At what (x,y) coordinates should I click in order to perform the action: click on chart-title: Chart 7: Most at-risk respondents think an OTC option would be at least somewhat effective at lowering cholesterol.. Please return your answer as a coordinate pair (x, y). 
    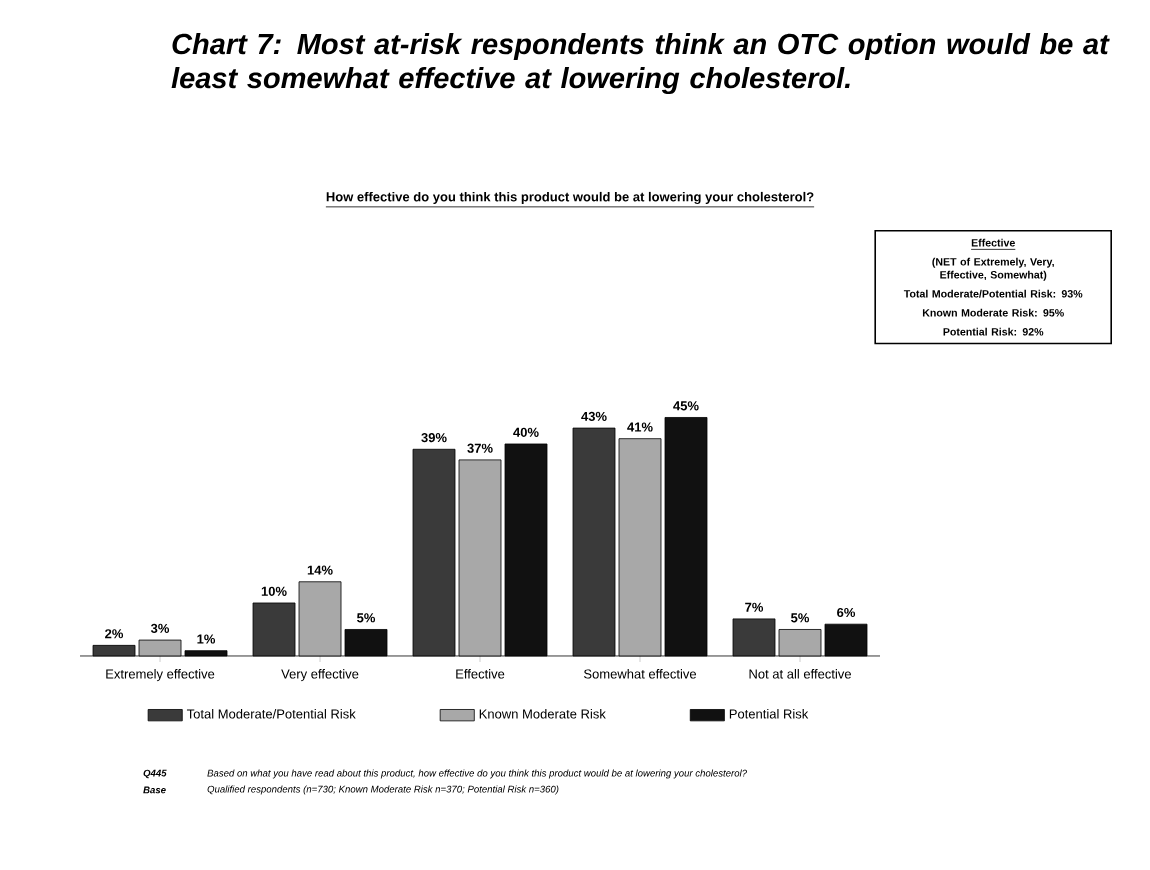
    Looking at the image, I should click on (640, 64).